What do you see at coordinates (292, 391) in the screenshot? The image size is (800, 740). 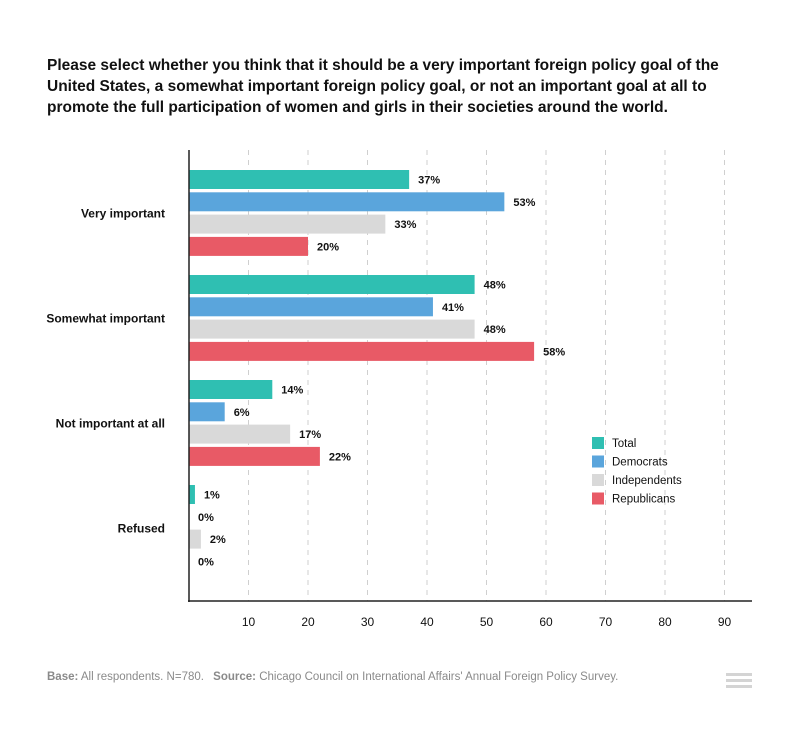 I see `data-label: 14%` at bounding box center [292, 391].